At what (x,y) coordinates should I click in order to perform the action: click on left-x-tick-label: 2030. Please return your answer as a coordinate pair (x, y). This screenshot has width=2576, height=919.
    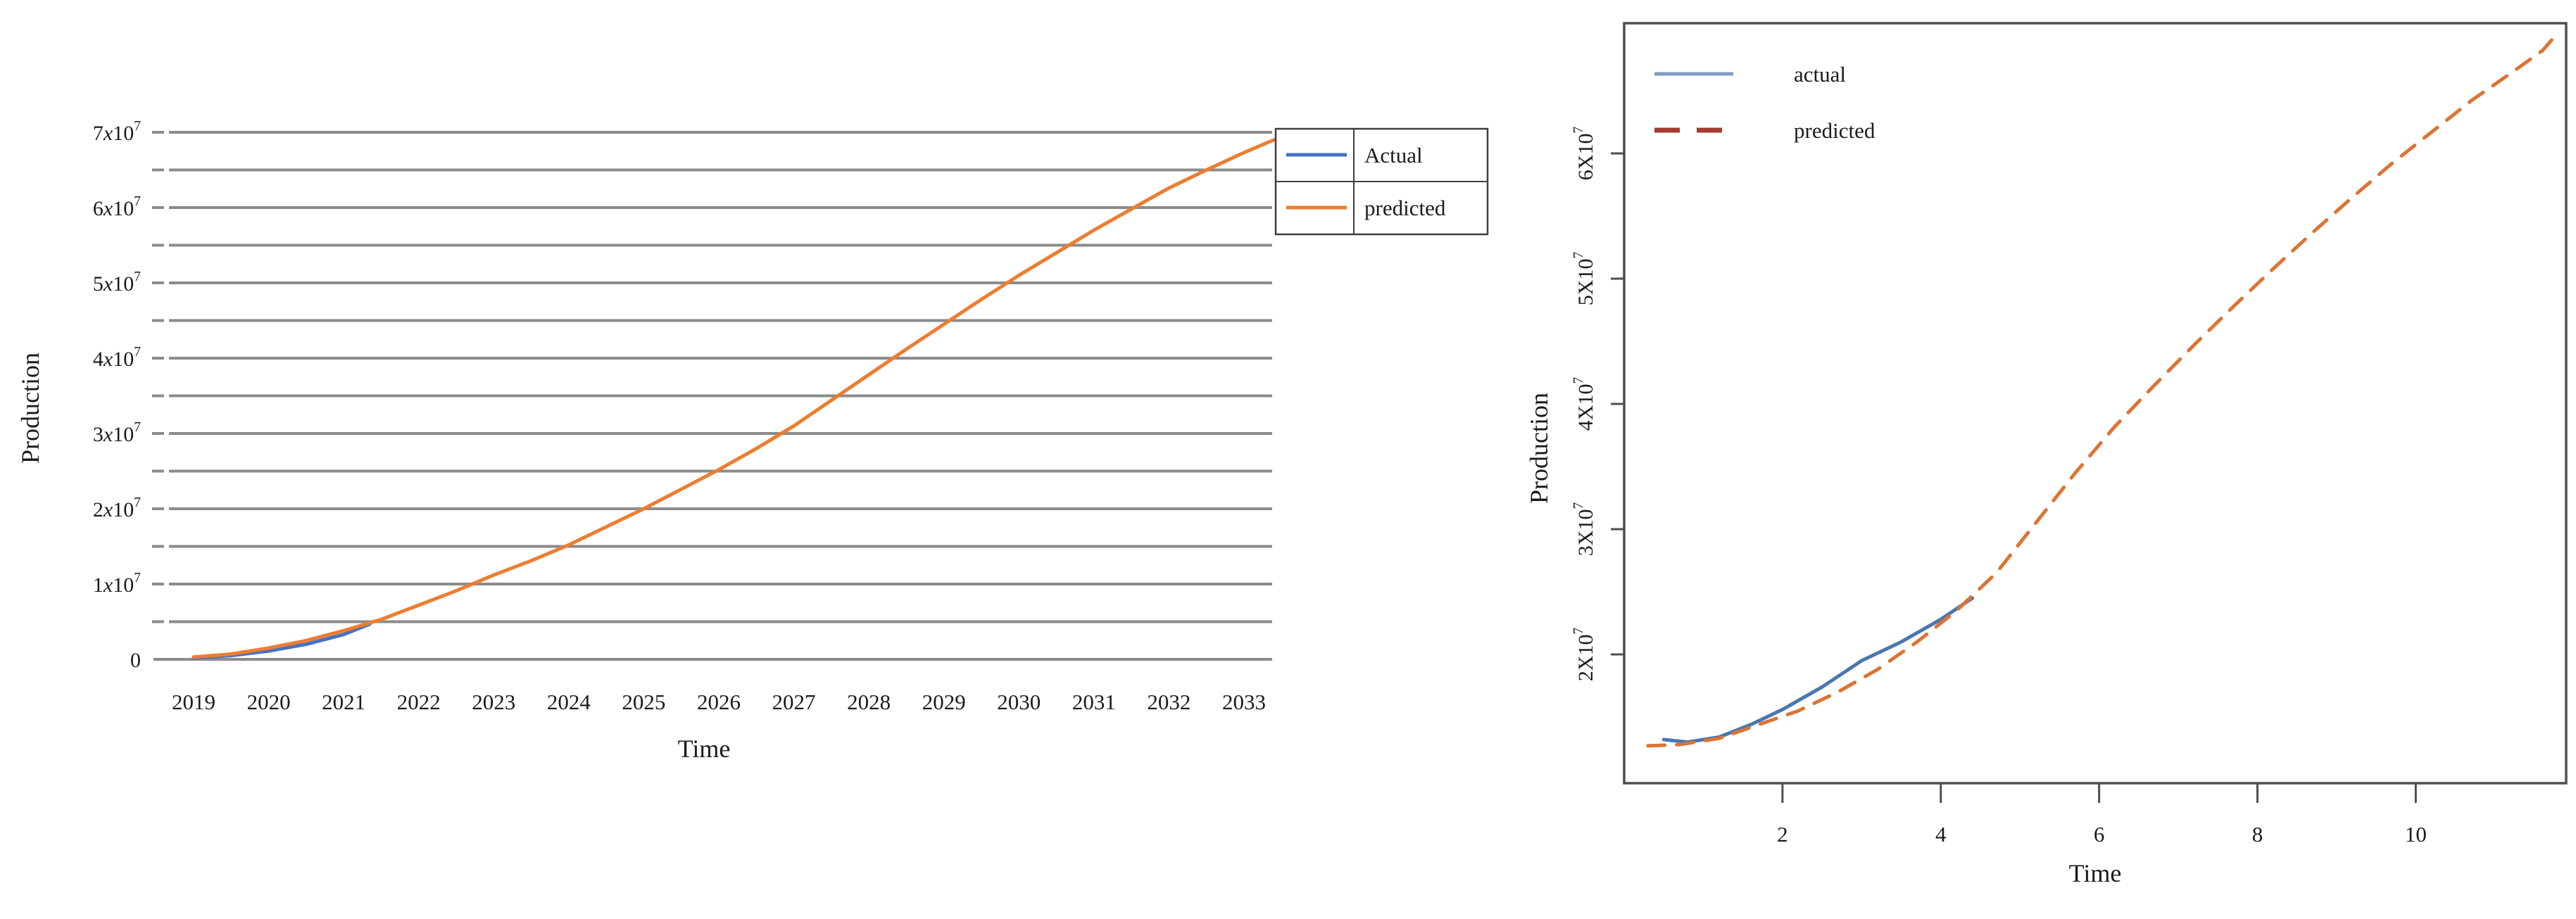
    Looking at the image, I should click on (1019, 702).